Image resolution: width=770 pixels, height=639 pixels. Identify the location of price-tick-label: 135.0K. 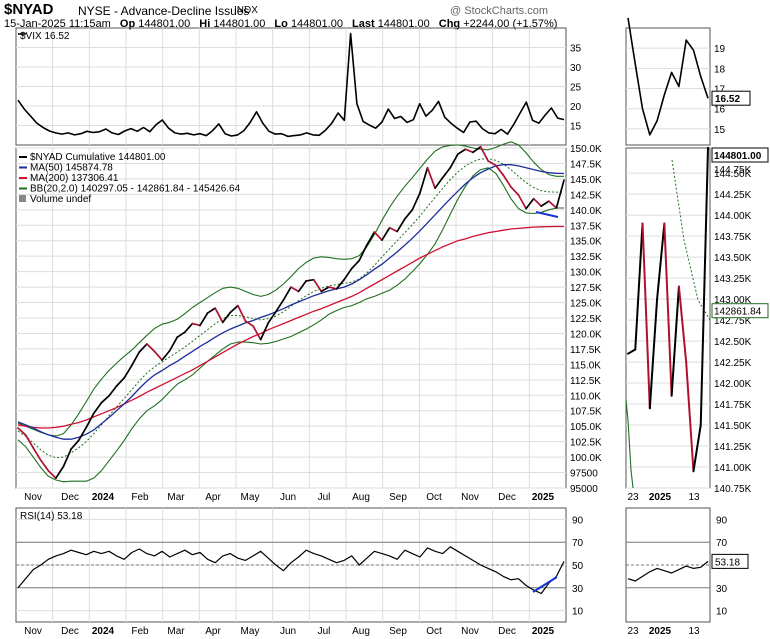
(586, 242).